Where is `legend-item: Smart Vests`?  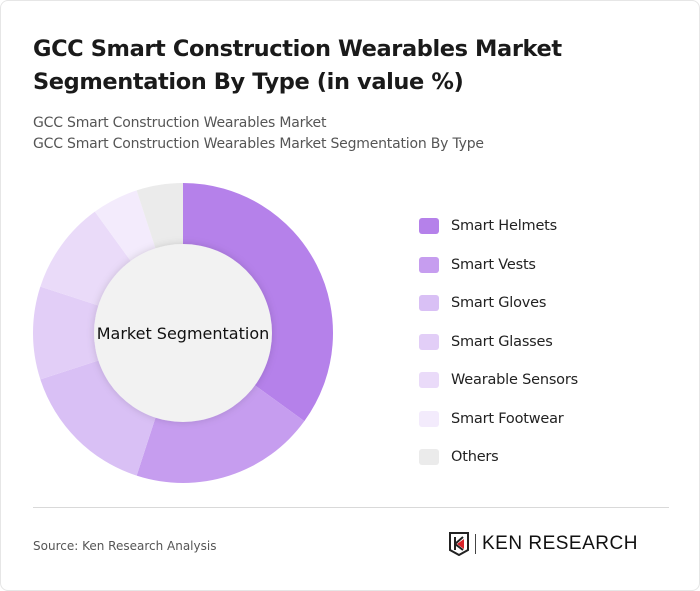 legend-item: Smart Vests is located at coordinates (498, 265).